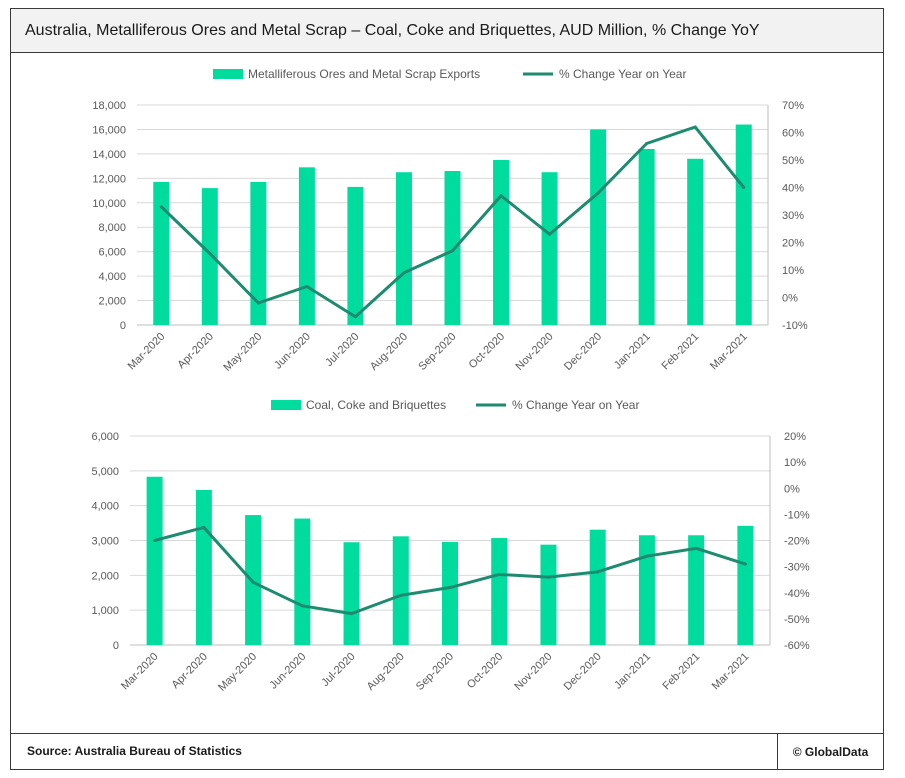 This screenshot has width=905, height=778. What do you see at coordinates (797, 542) in the screenshot?
I see `y2-tick-label: -20%` at bounding box center [797, 542].